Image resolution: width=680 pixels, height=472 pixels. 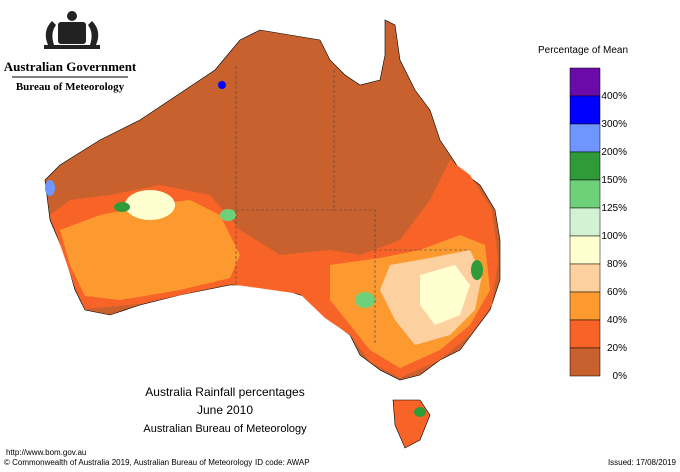 I want to click on map-source: Australian Bureau of Meteorology, so click(x=225, y=429).